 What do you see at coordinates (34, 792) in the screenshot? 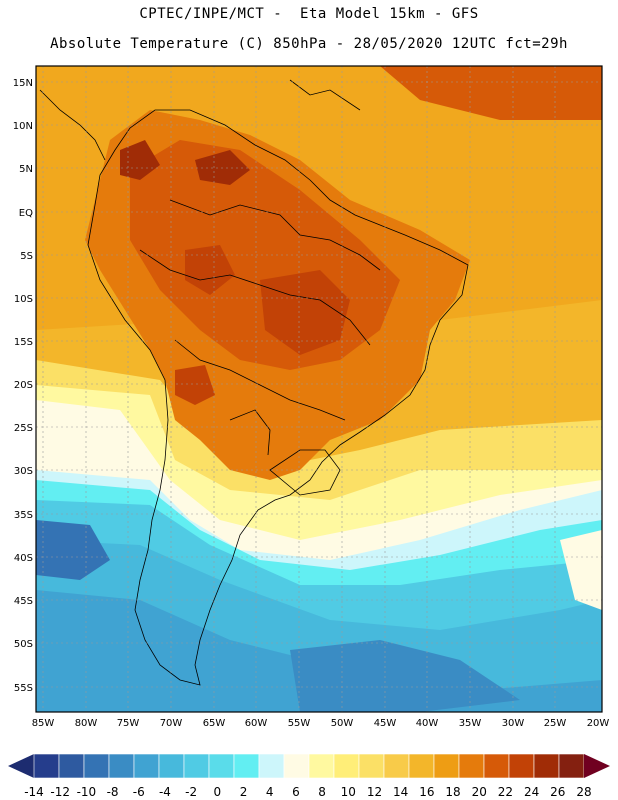
I see `colorbar-label: -14` at bounding box center [34, 792].